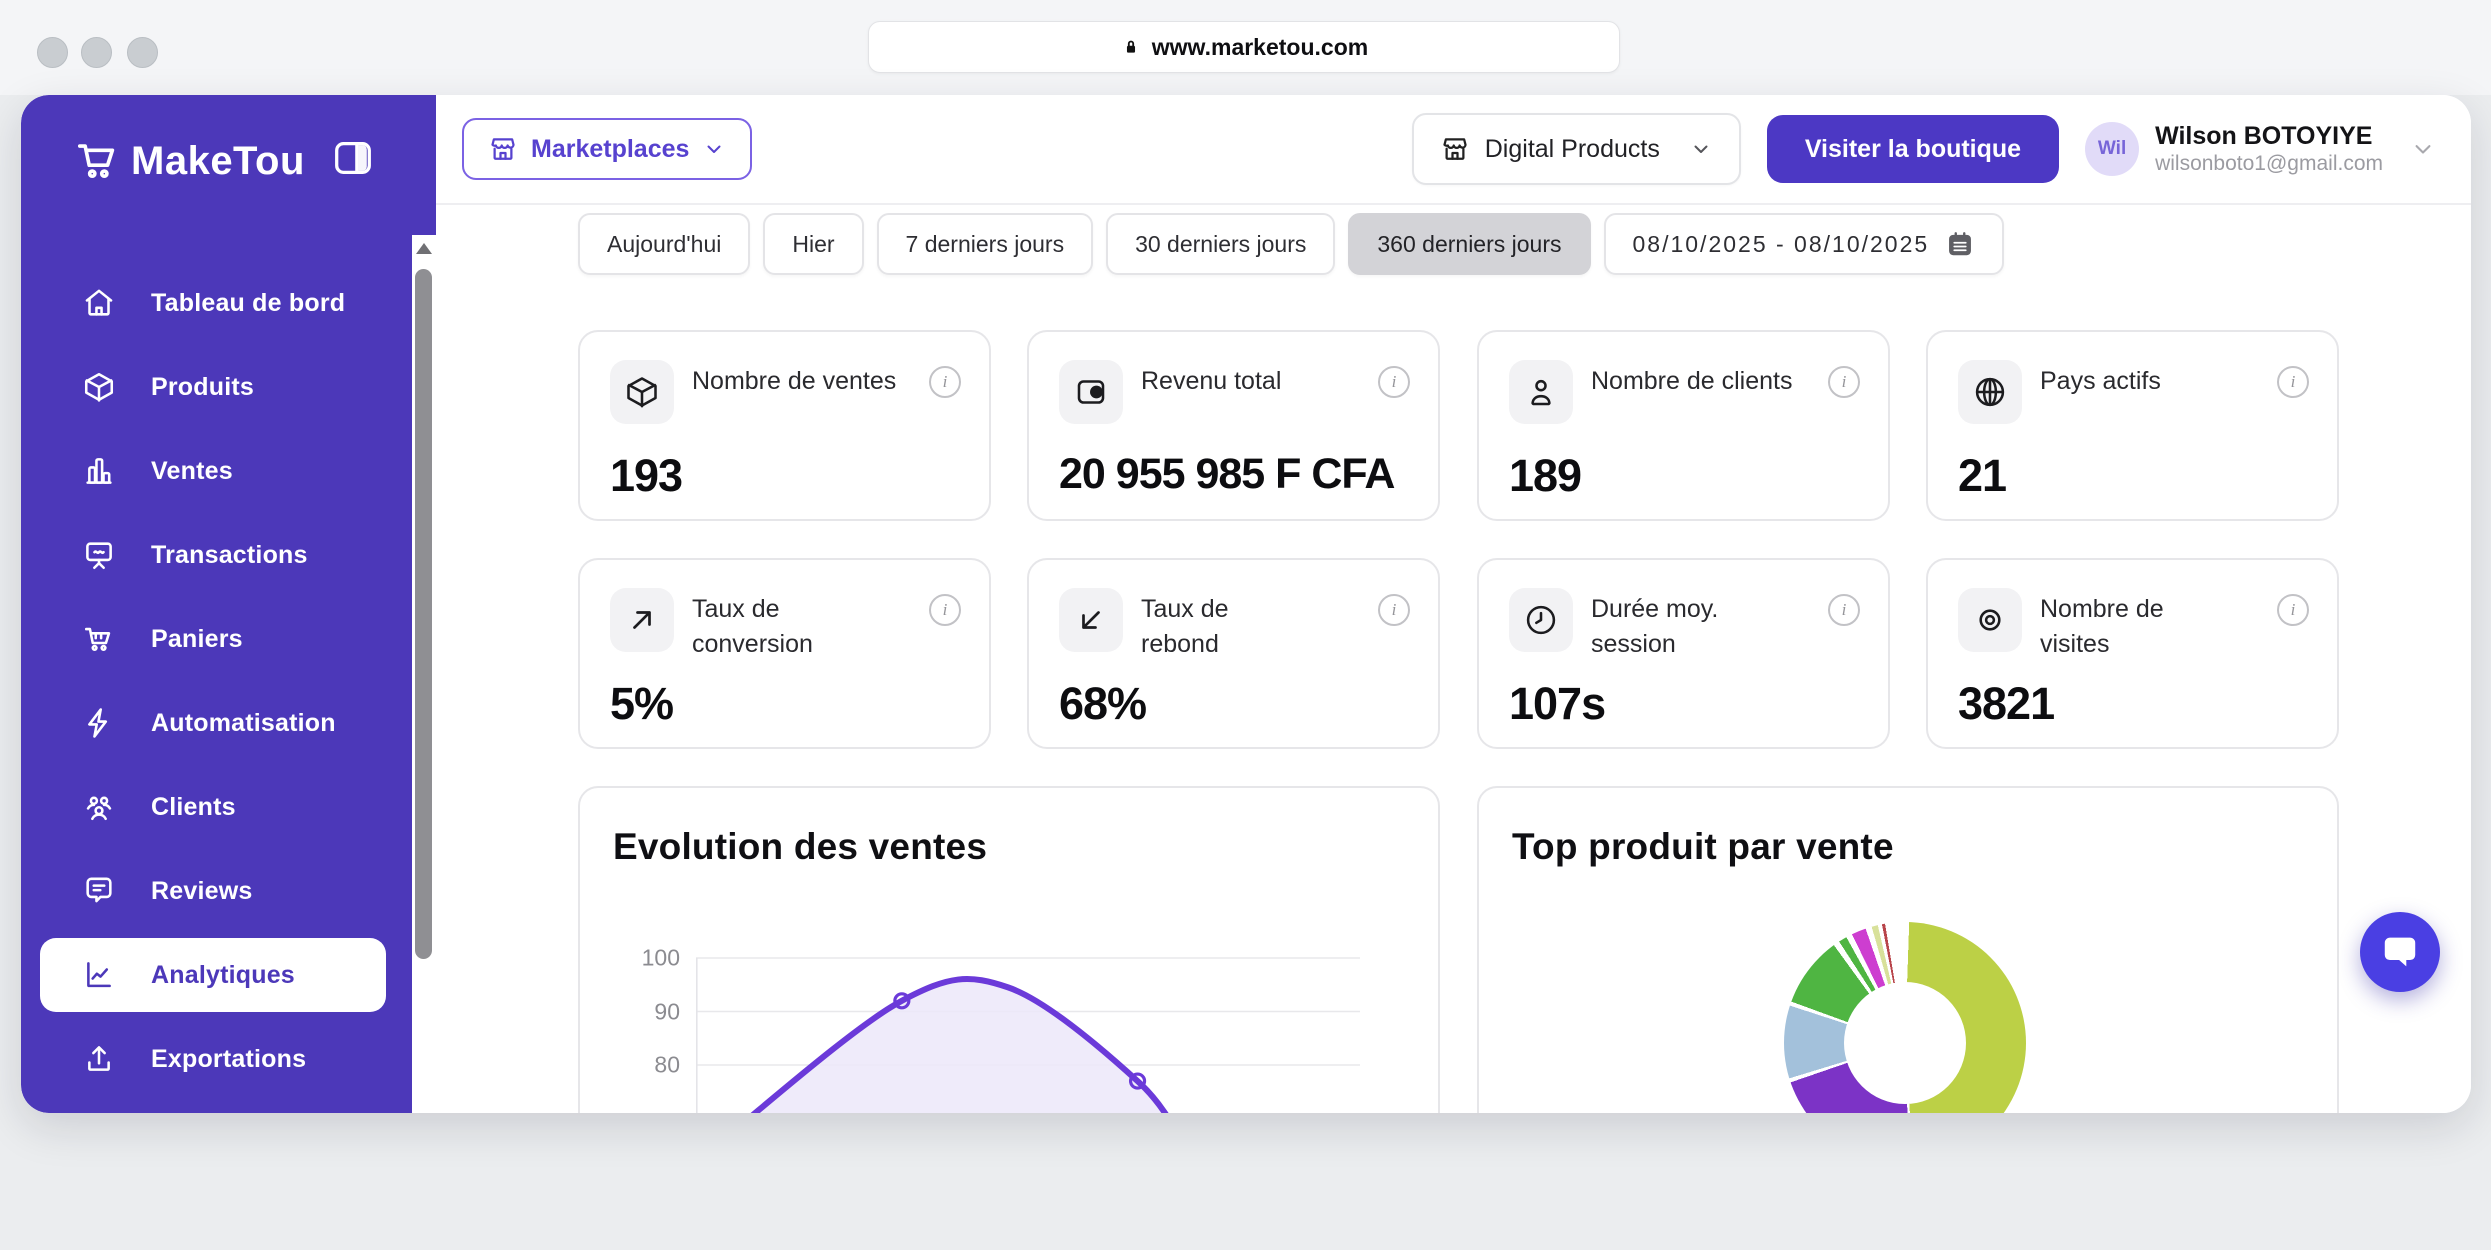  What do you see at coordinates (1091, 392) in the screenshot?
I see `wallet-icon` at bounding box center [1091, 392].